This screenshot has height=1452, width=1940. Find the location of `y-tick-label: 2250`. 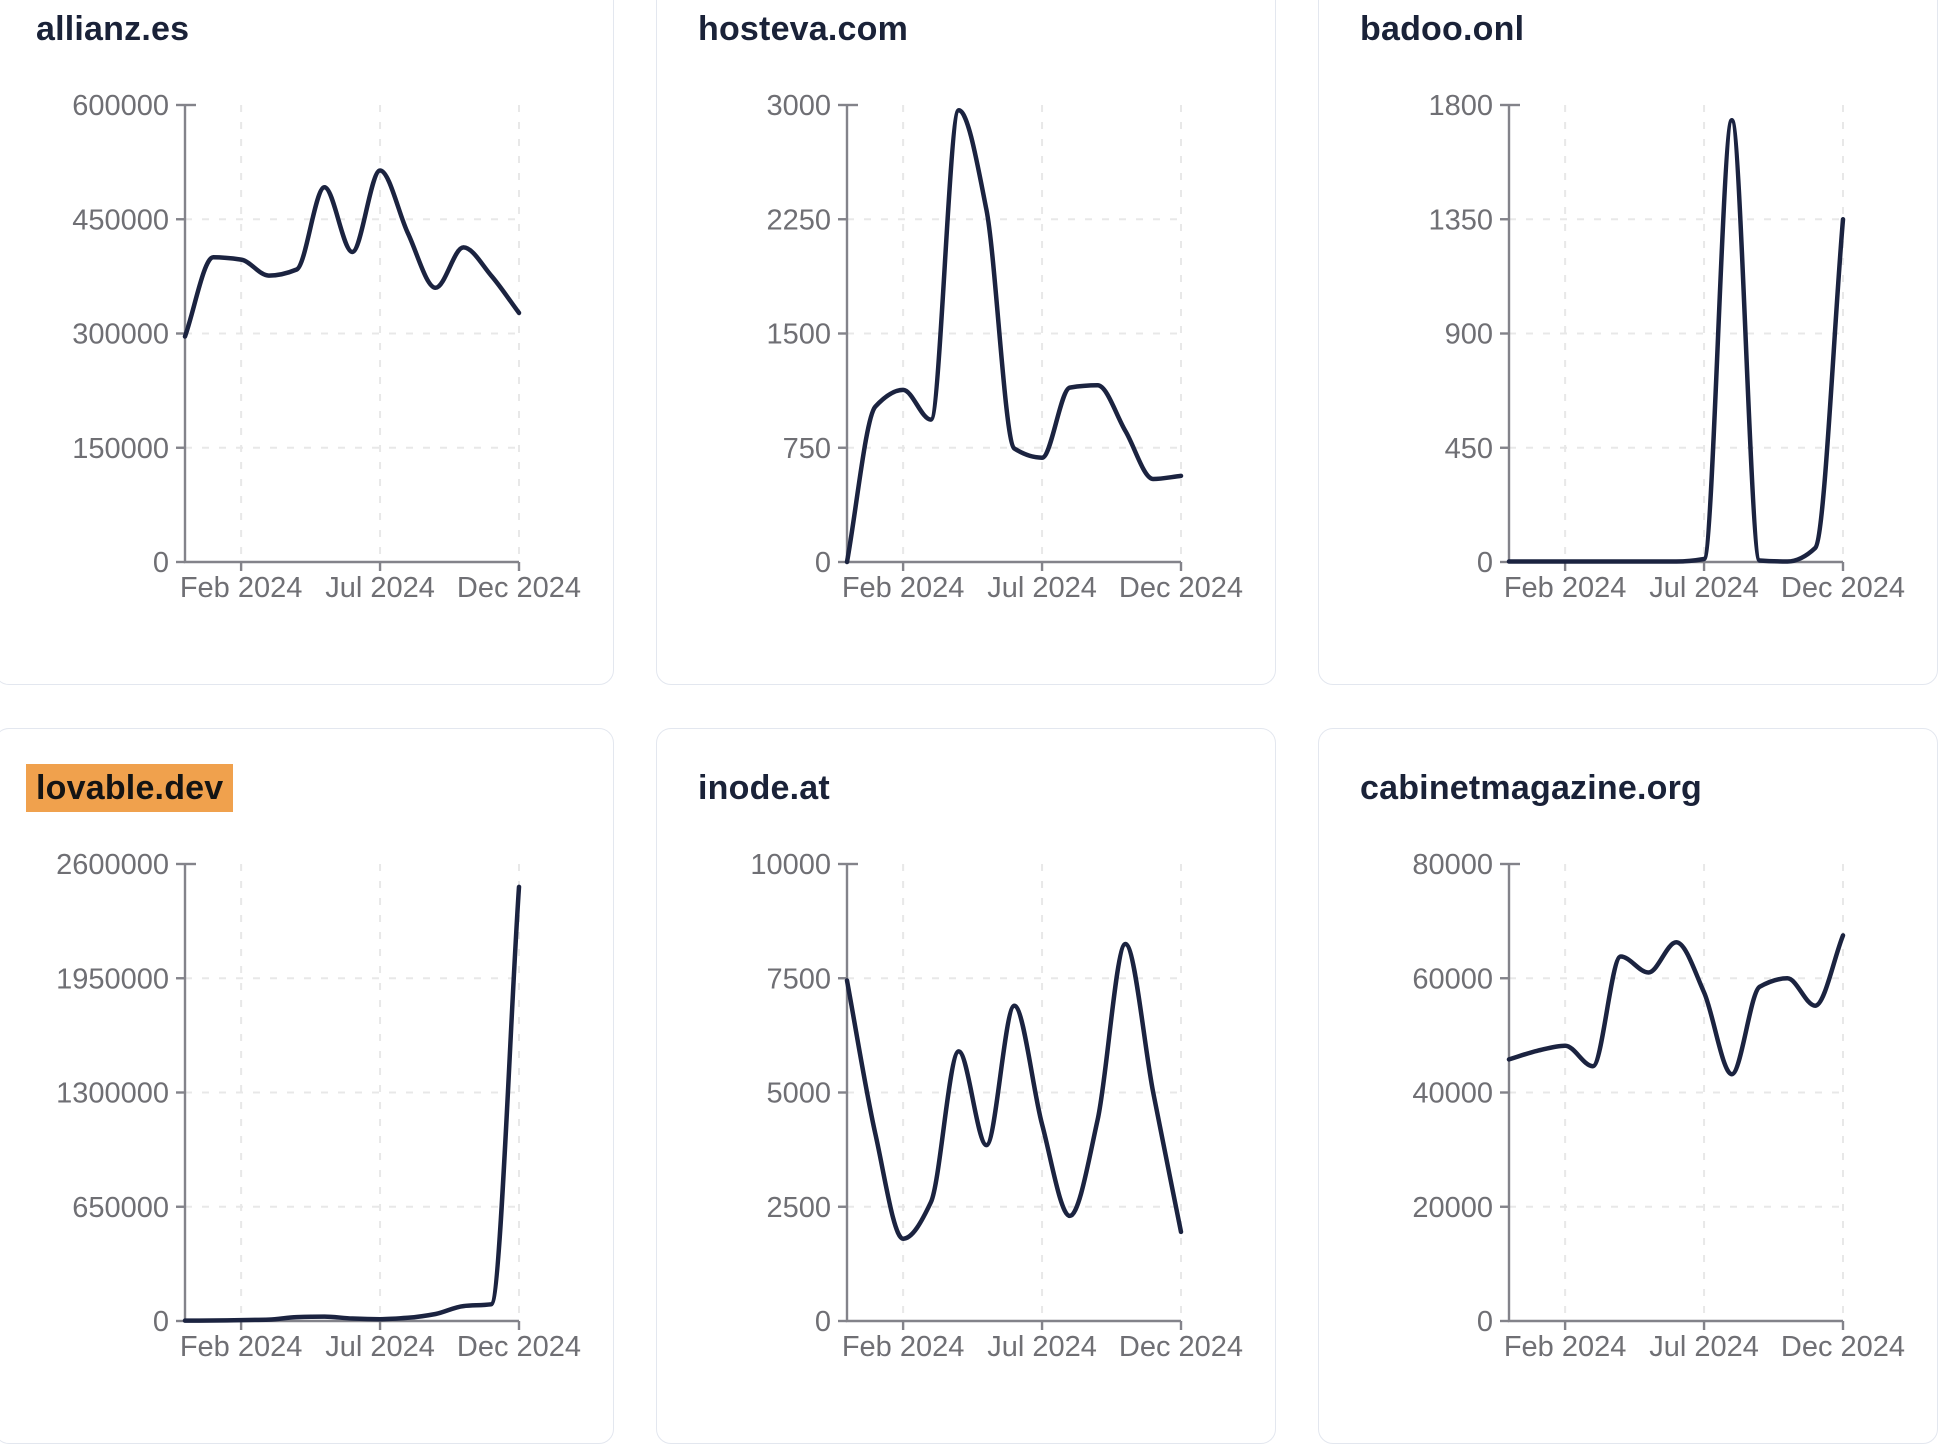

y-tick-label: 2250 is located at coordinates (798, 220).